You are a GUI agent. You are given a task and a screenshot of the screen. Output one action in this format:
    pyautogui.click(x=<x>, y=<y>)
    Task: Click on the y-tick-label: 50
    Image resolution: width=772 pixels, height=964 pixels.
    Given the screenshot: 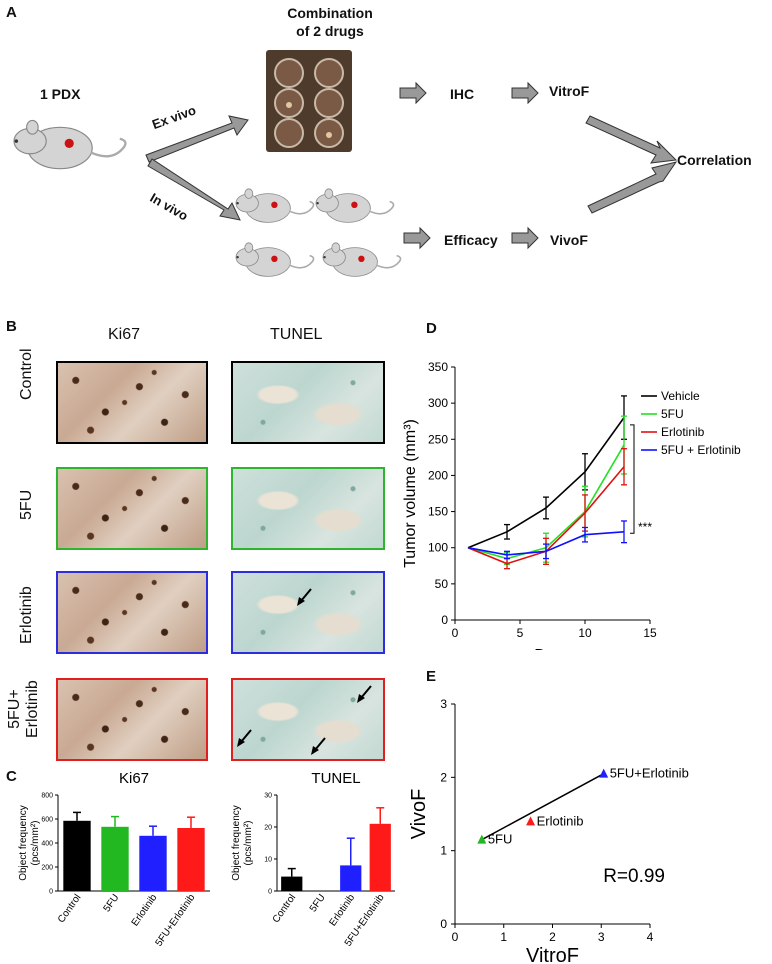 What is the action you would take?
    pyautogui.click(x=442, y=584)
    